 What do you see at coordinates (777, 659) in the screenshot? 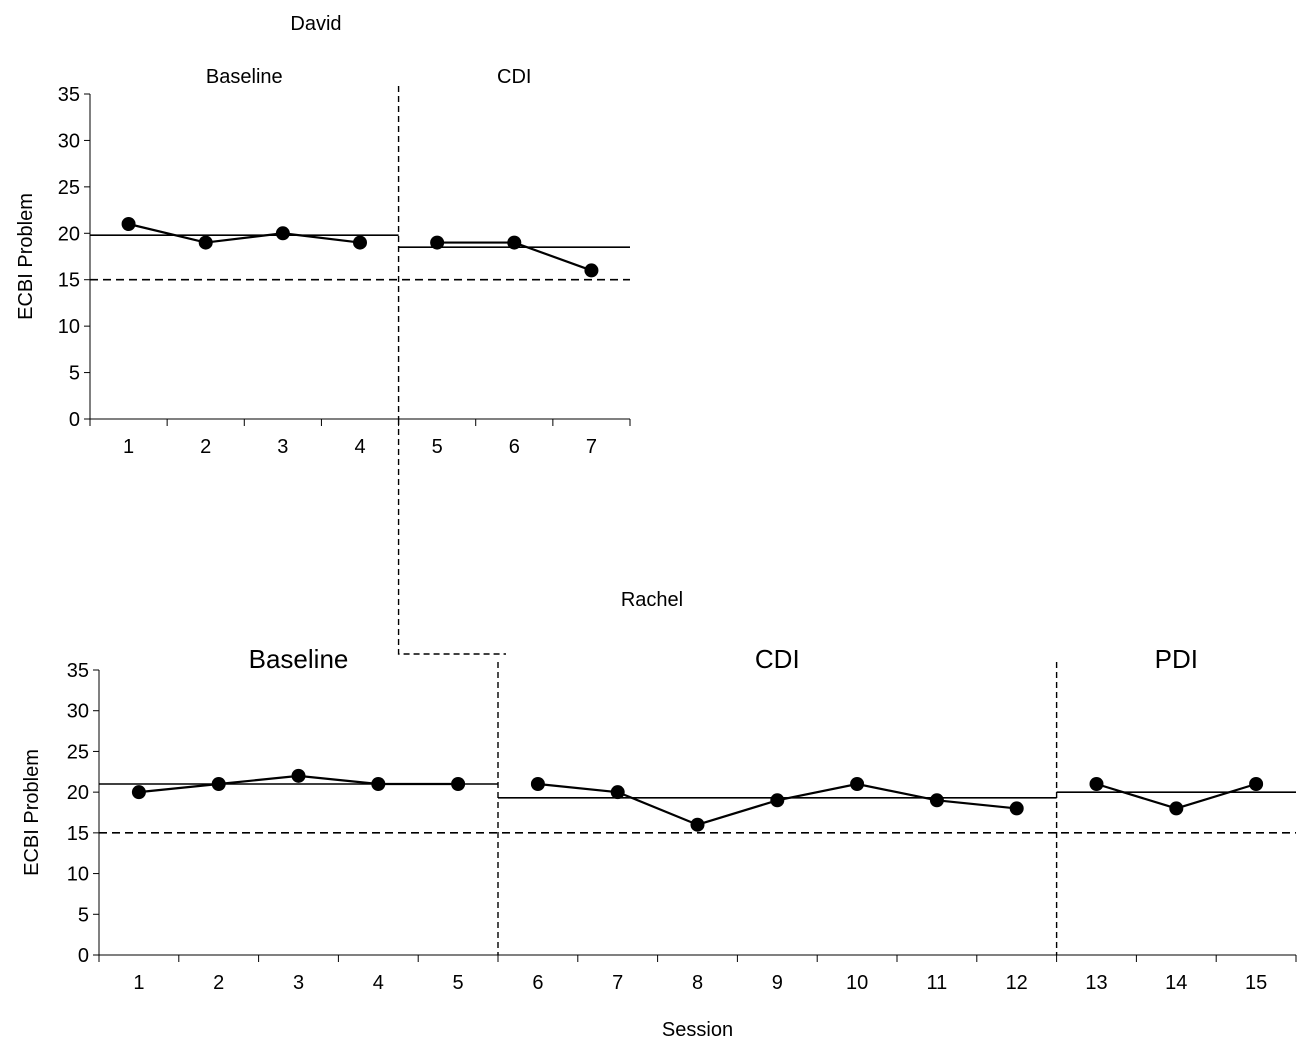
I see `rachel-phase-label-cdi: CDI` at bounding box center [777, 659].